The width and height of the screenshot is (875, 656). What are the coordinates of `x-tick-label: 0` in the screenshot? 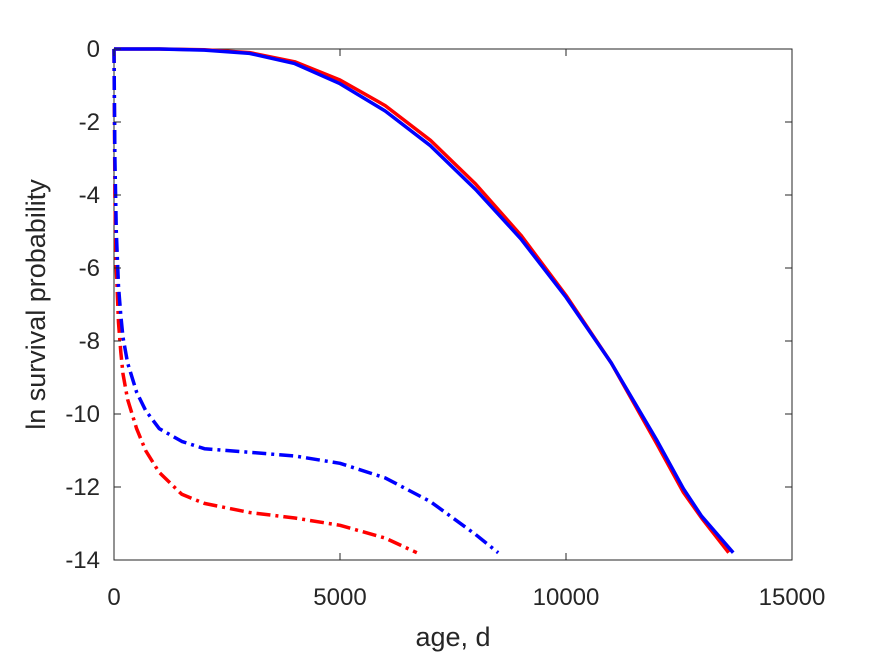 It's located at (113, 597).